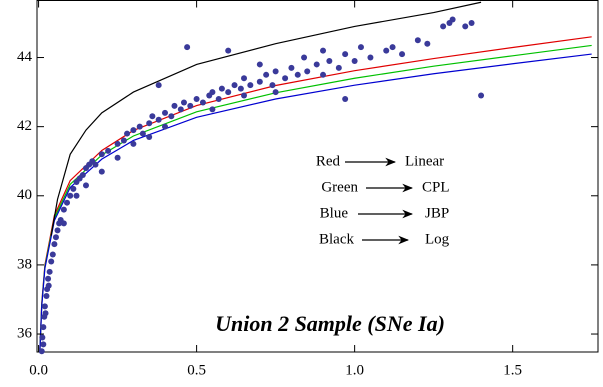 This screenshot has width=603, height=387. Describe the element at coordinates (330, 323) in the screenshot. I see `chart-title: Union 2 Sample (SNe Ia)` at that location.